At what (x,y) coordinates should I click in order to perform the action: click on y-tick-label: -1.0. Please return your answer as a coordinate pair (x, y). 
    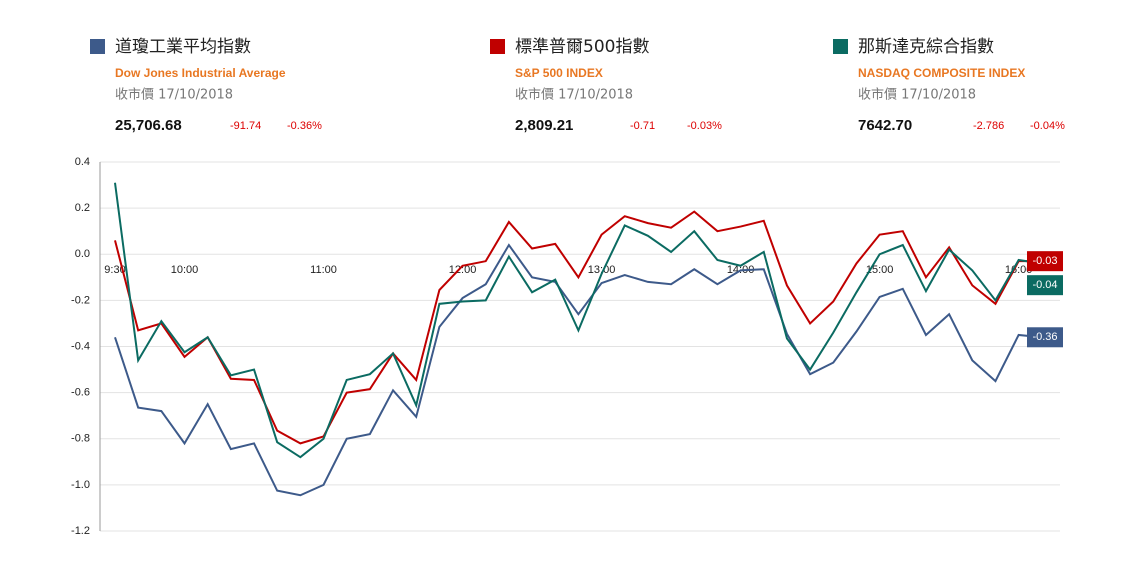
    Looking at the image, I should click on (80, 485).